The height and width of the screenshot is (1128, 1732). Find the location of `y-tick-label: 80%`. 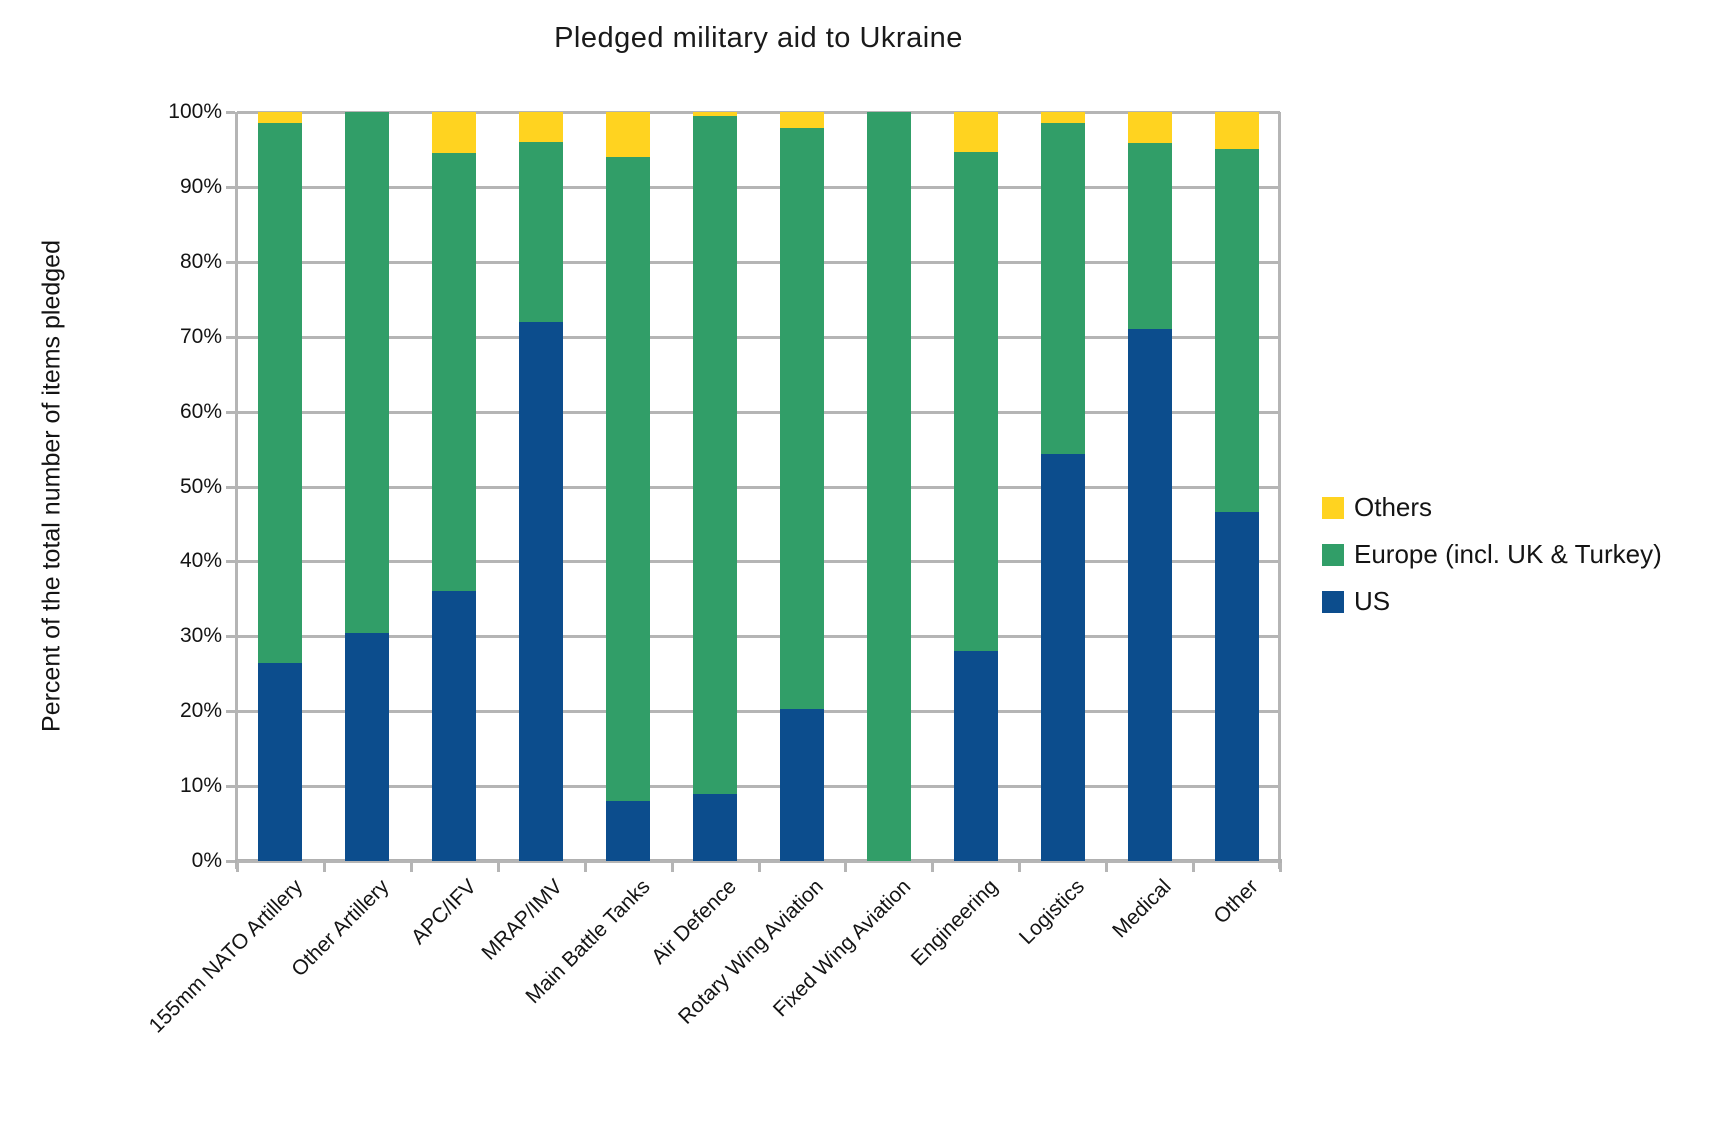

y-tick-label: 80% is located at coordinates (200, 261).